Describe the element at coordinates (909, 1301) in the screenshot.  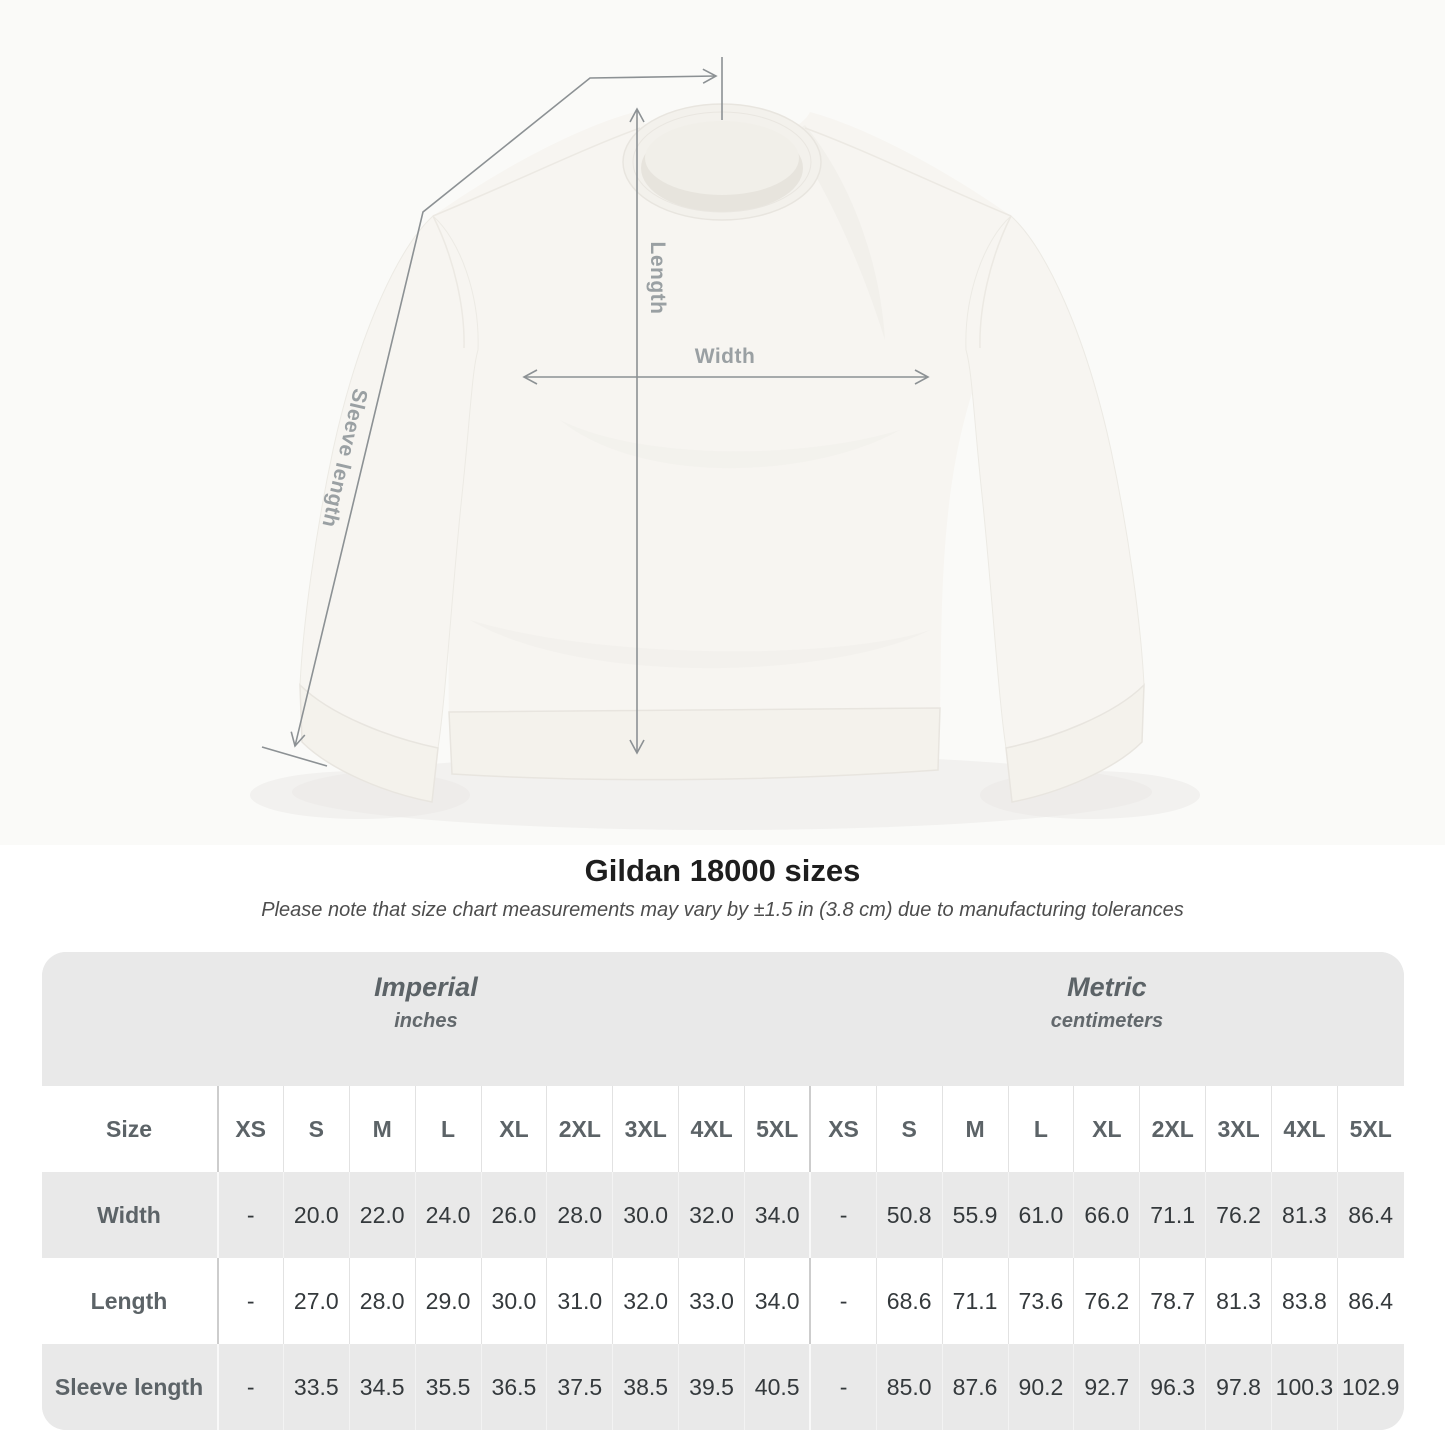
I see `cell: 68.6` at that location.